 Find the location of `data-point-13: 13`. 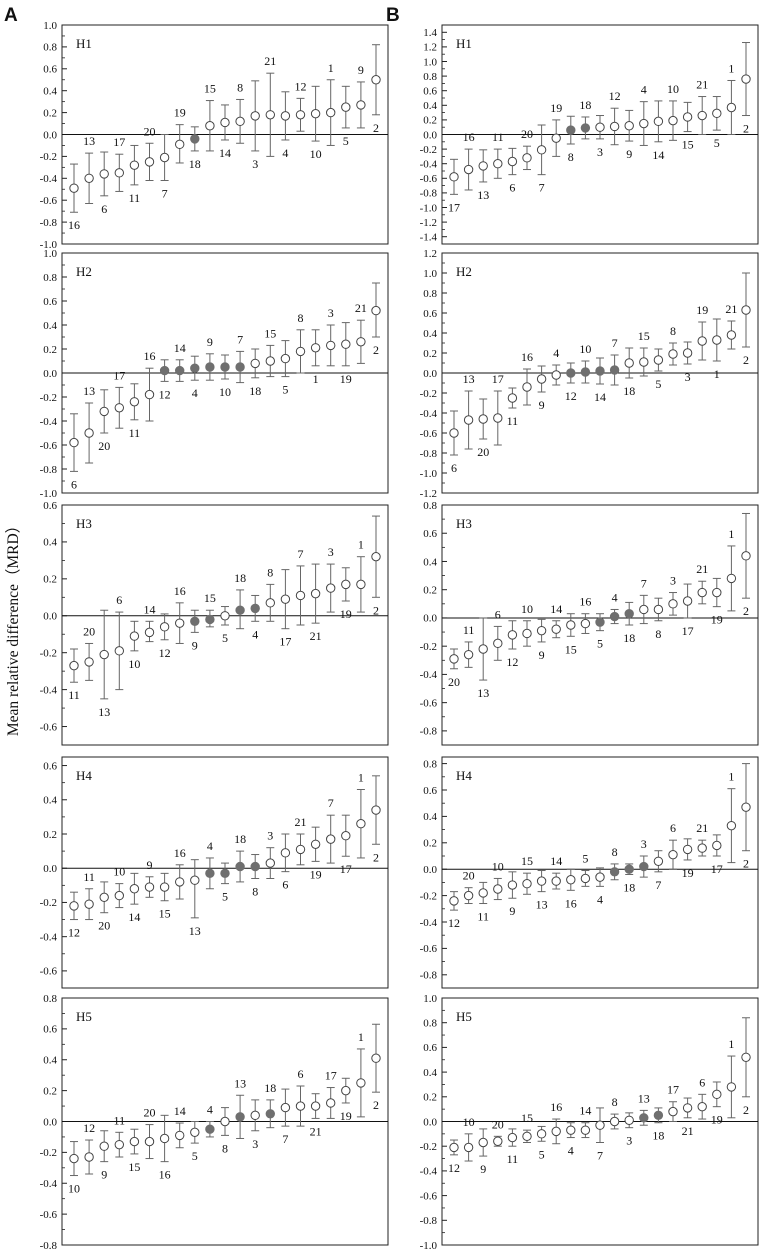

data-point-13: 13 is located at coordinates (195, 898).